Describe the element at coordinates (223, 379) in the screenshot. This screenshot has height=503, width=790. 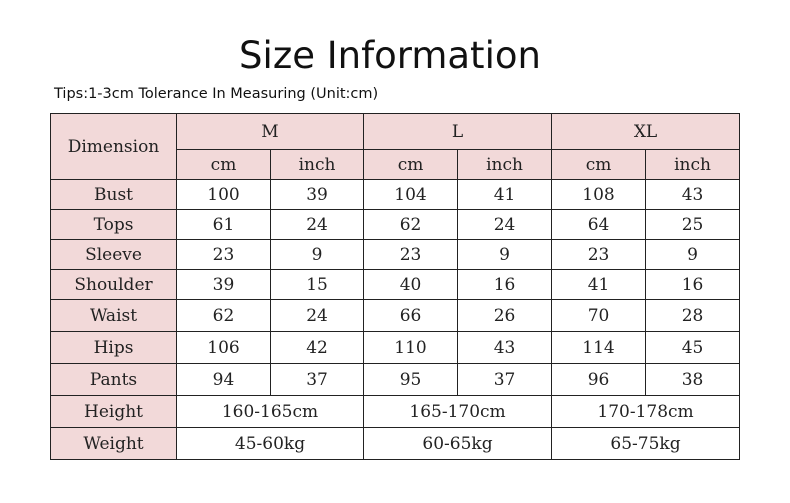
I see `table-cell: 94` at that location.